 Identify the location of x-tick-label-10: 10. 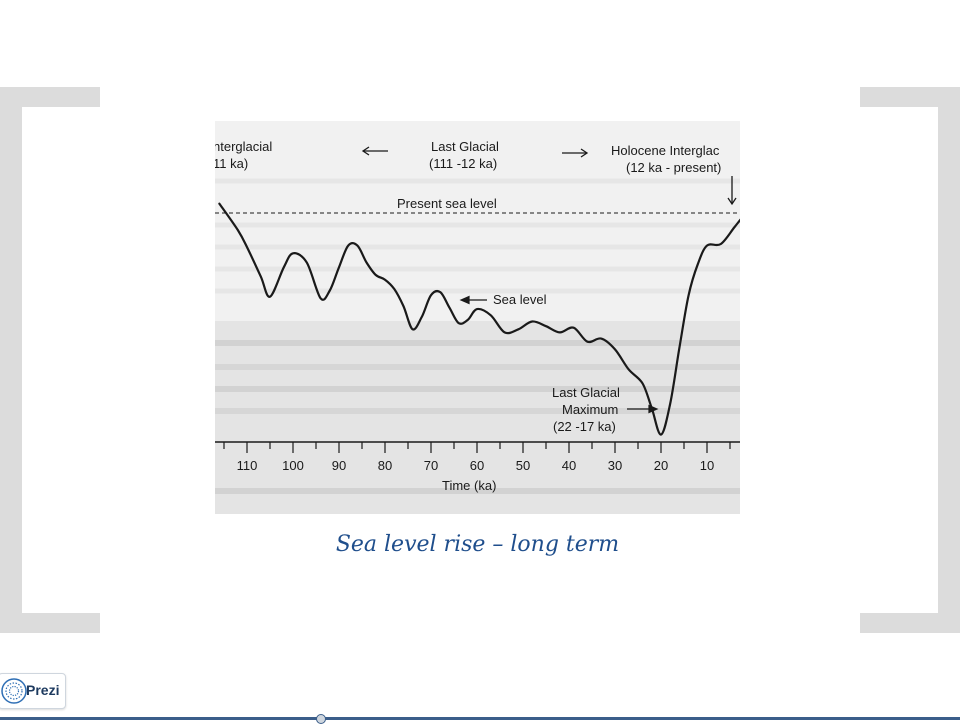
(707, 465).